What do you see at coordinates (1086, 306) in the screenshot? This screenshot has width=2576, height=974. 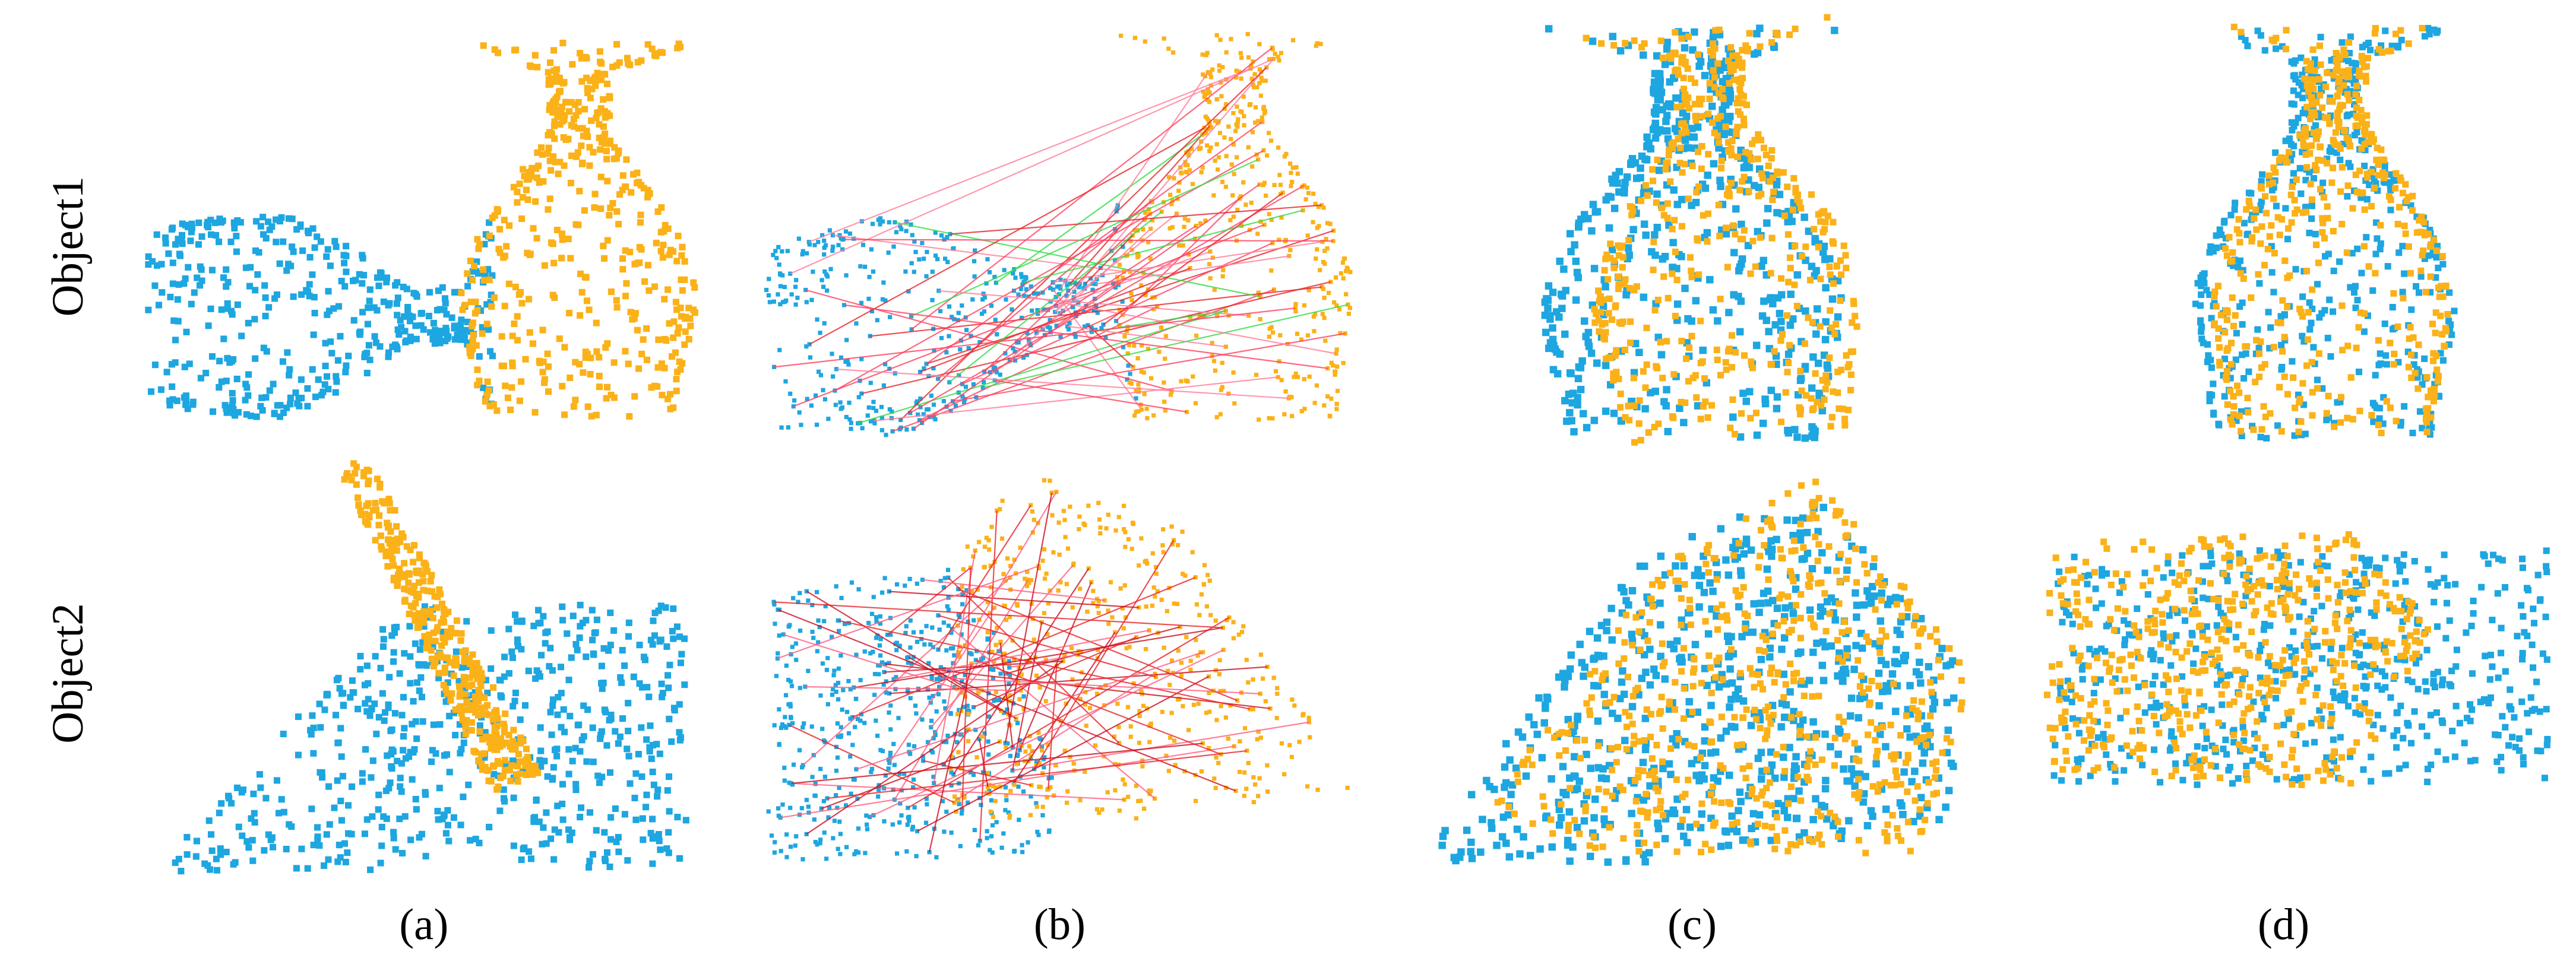 I see `correspondence-line` at bounding box center [1086, 306].